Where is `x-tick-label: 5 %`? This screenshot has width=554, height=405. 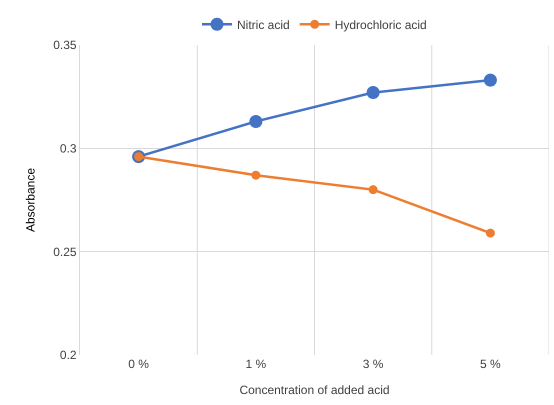 x-tick-label: 5 % is located at coordinates (491, 364).